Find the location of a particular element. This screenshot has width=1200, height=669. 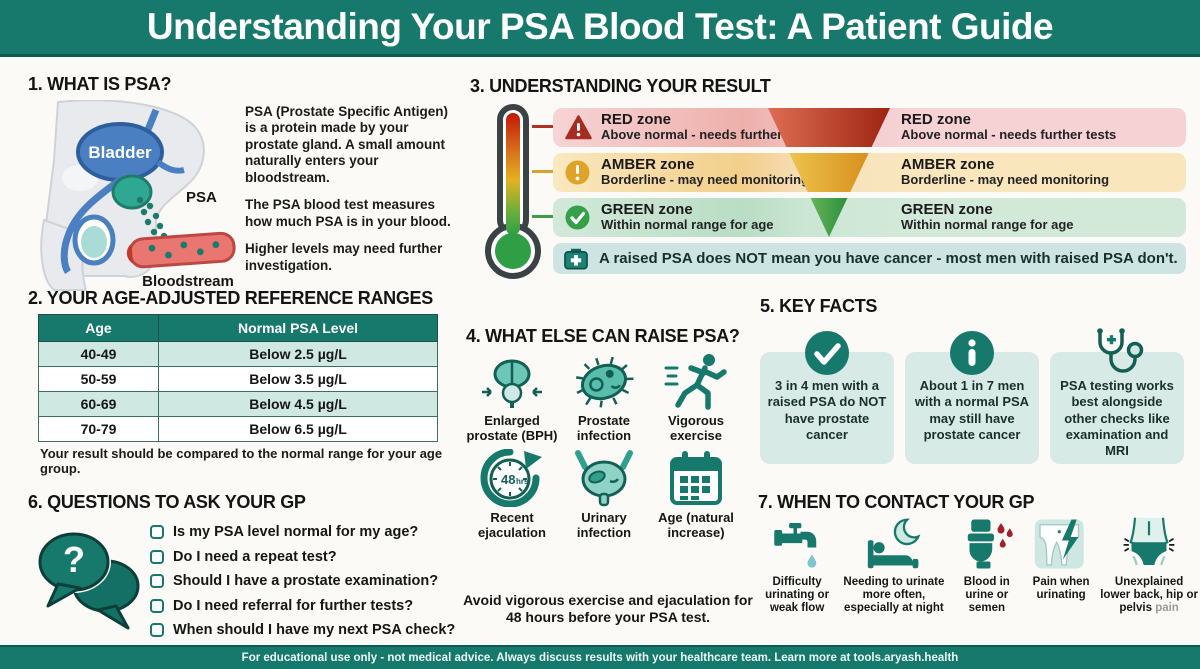

clock-48hrs-icon: 48 hrs is located at coordinates (511, 478).